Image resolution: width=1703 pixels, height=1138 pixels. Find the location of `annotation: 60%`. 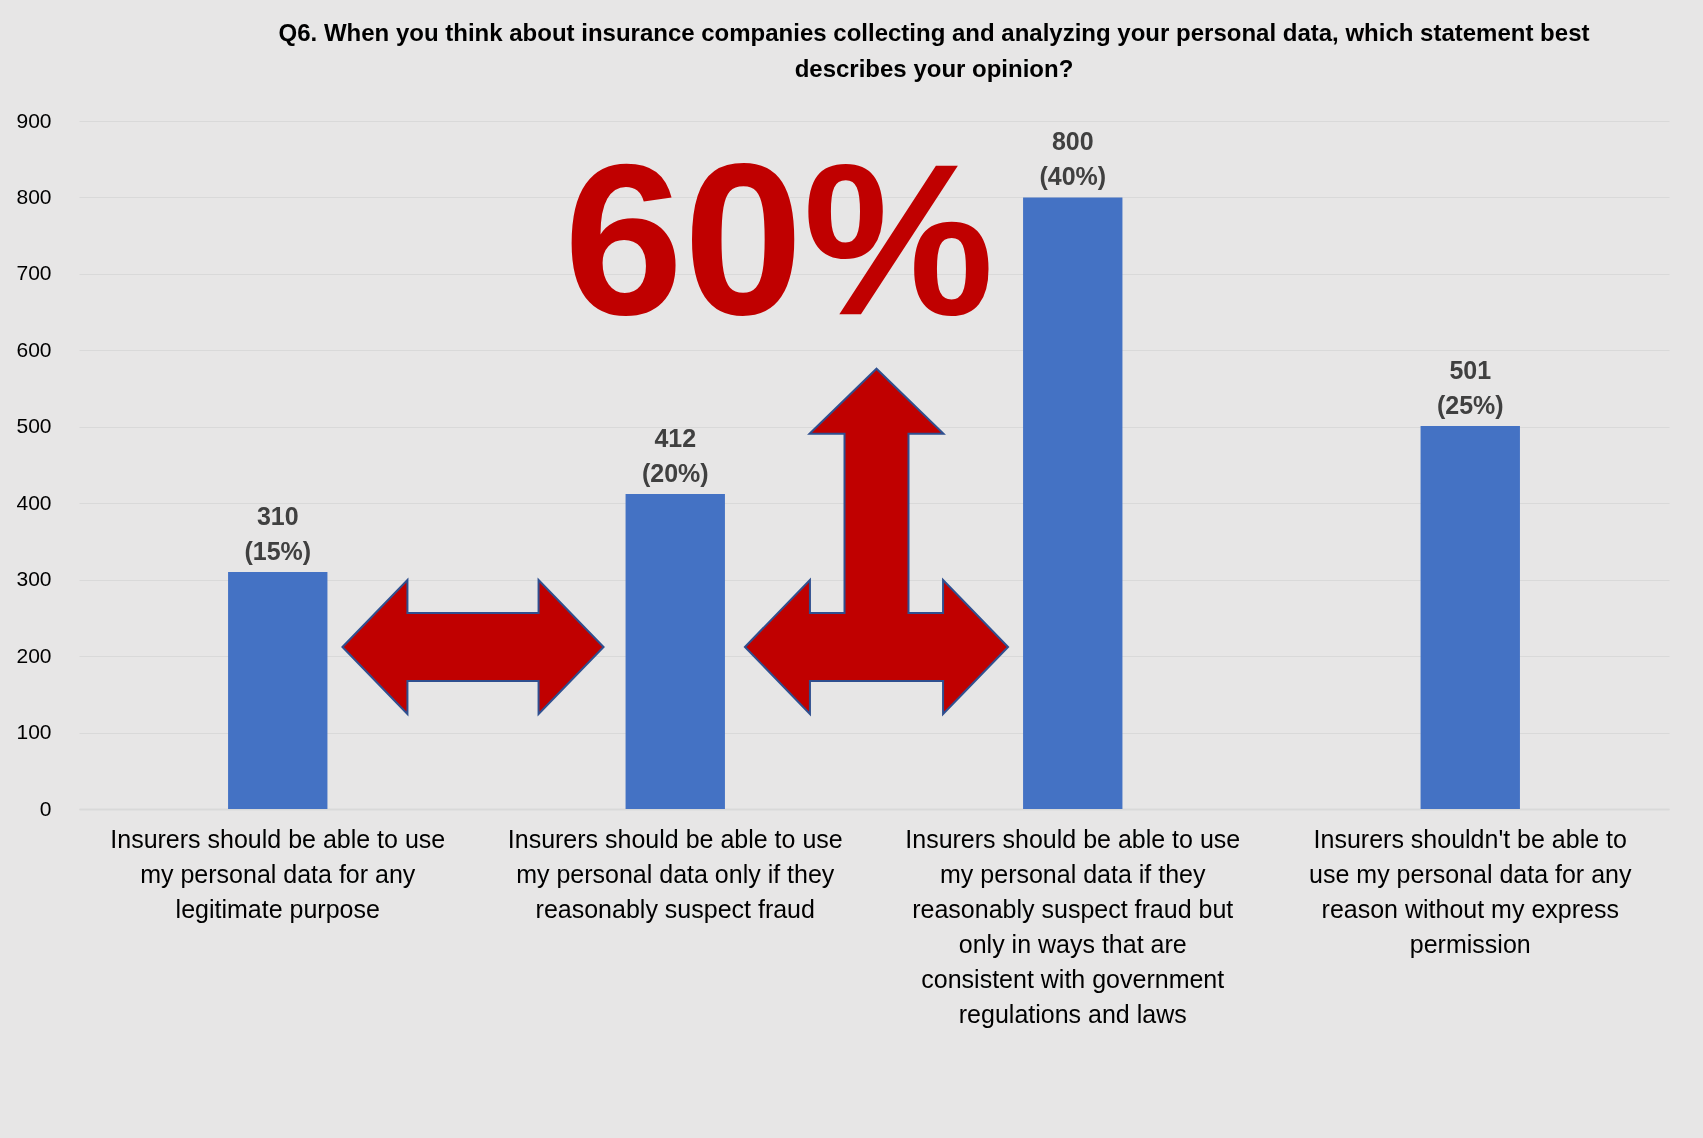

annotation: 60% is located at coordinates (779, 239).